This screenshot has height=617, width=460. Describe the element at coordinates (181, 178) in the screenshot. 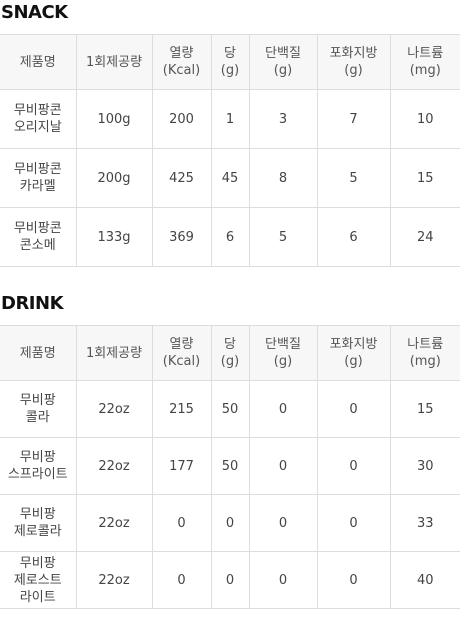

I see `calories-cell: 425` at that location.